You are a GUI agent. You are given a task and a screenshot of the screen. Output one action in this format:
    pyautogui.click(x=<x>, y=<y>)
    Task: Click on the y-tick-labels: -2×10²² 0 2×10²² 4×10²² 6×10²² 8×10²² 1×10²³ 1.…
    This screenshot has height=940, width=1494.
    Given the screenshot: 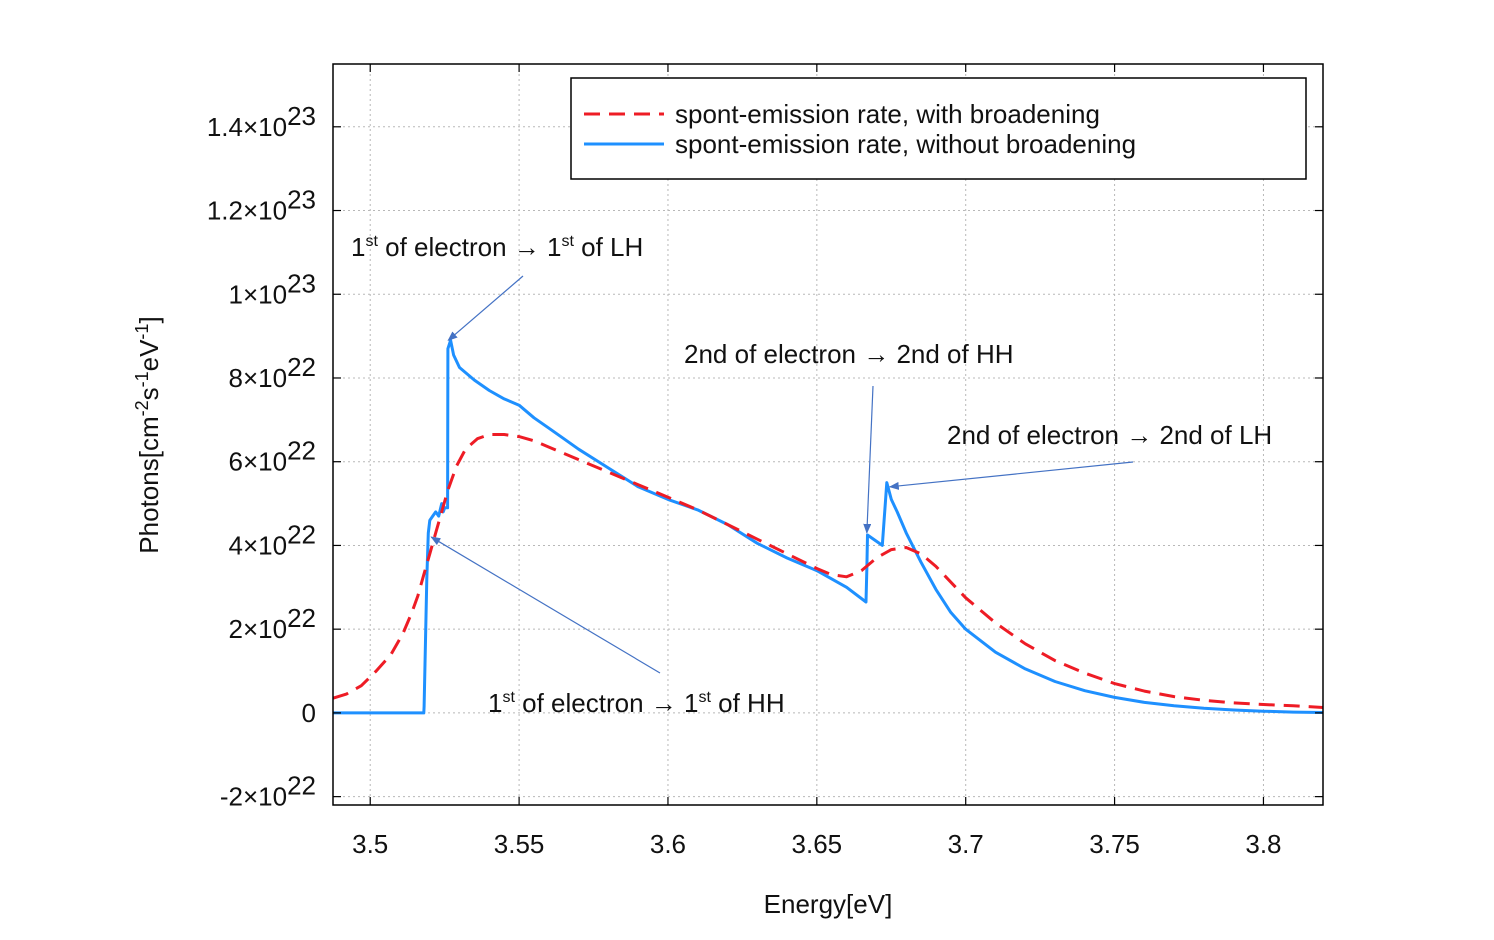 What is the action you would take?
    pyautogui.click(x=261, y=456)
    